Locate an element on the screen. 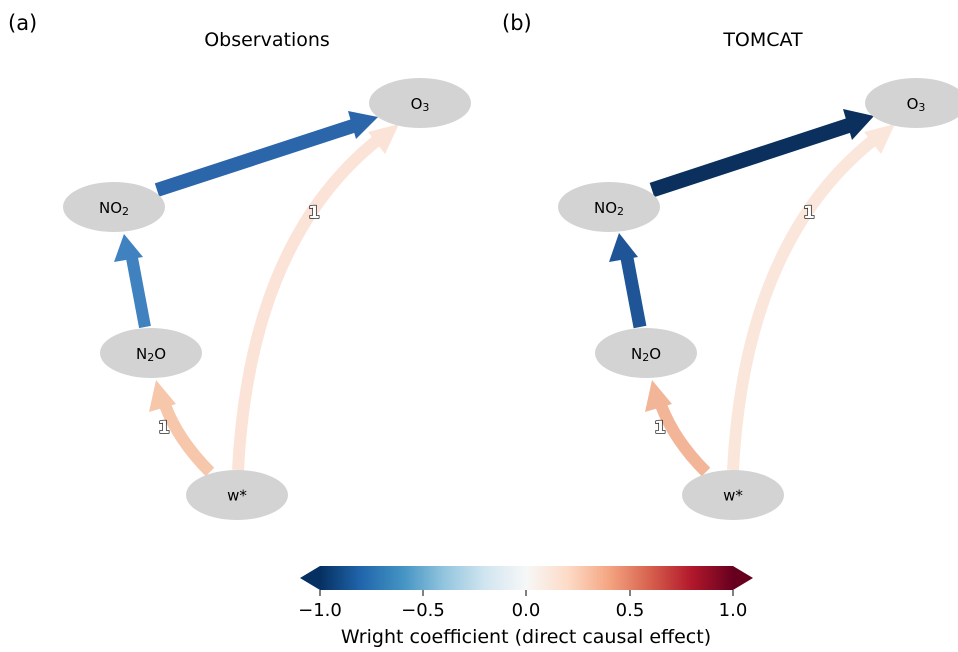 The width and height of the screenshot is (958, 652). edge-w-to-n2o-arrowhead is located at coordinates (162, 396).